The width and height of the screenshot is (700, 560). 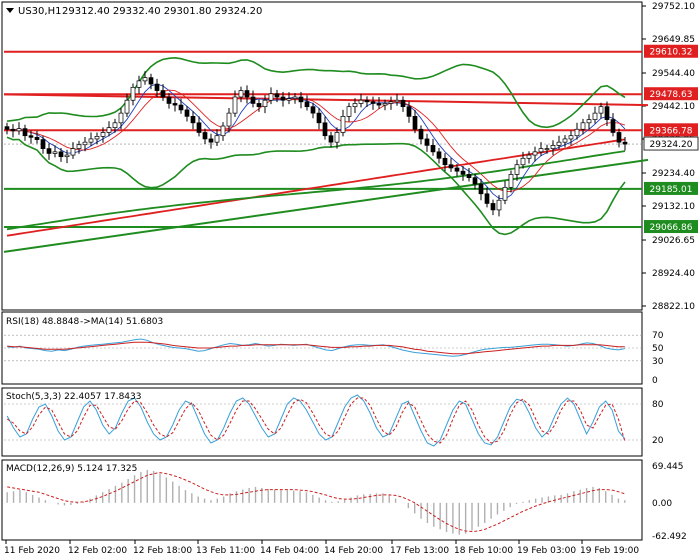 I want to click on stoch-title: Stoch(5,3,3) 22.4057 17.8433, so click(x=73, y=397).